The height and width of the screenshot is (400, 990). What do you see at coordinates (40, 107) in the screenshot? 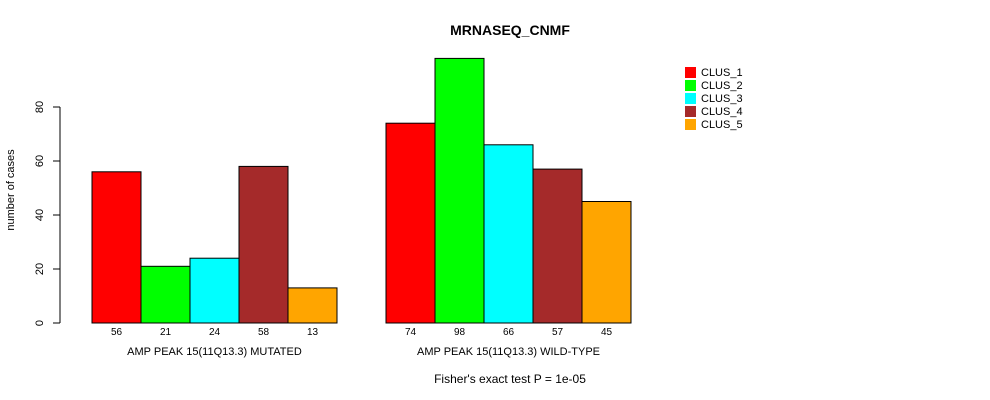
I see `y-tick-label: 80` at bounding box center [40, 107].